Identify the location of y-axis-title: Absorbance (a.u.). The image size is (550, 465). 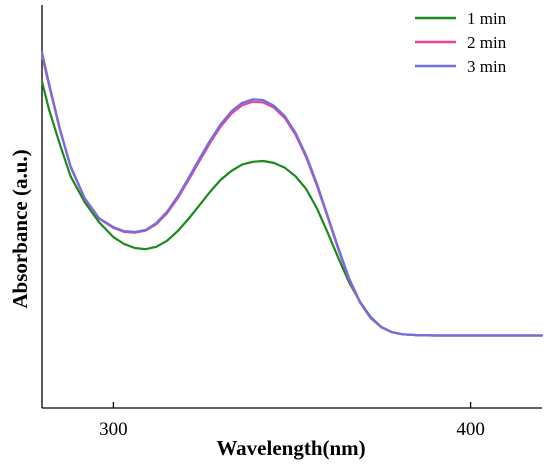
(20, 228).